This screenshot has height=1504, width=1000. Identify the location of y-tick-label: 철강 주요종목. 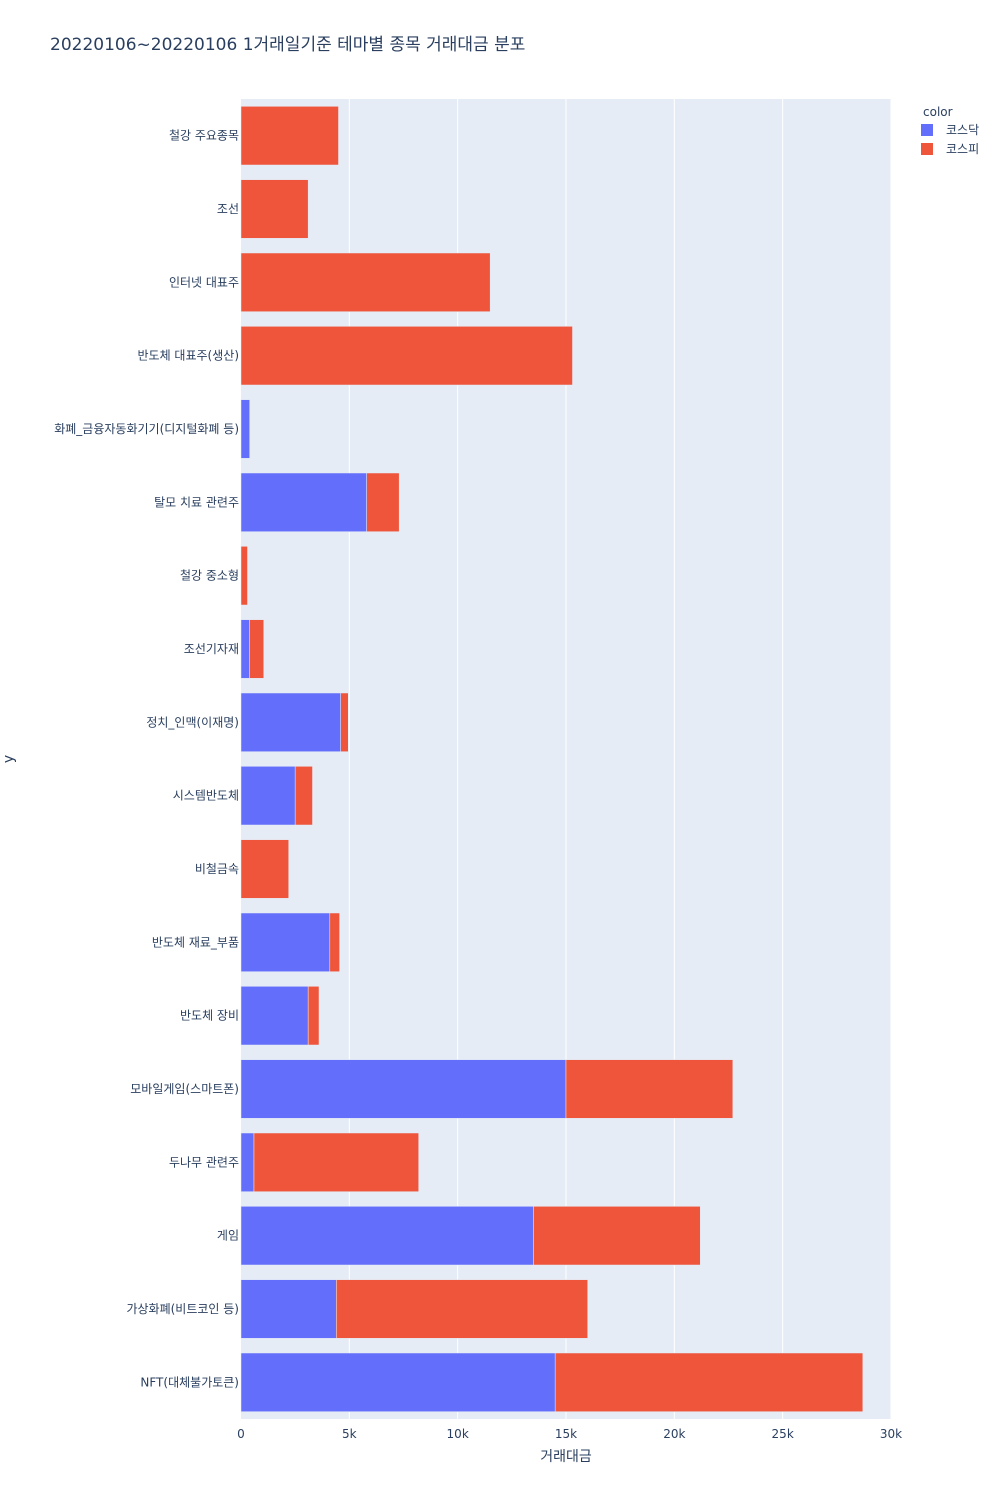
(204, 136).